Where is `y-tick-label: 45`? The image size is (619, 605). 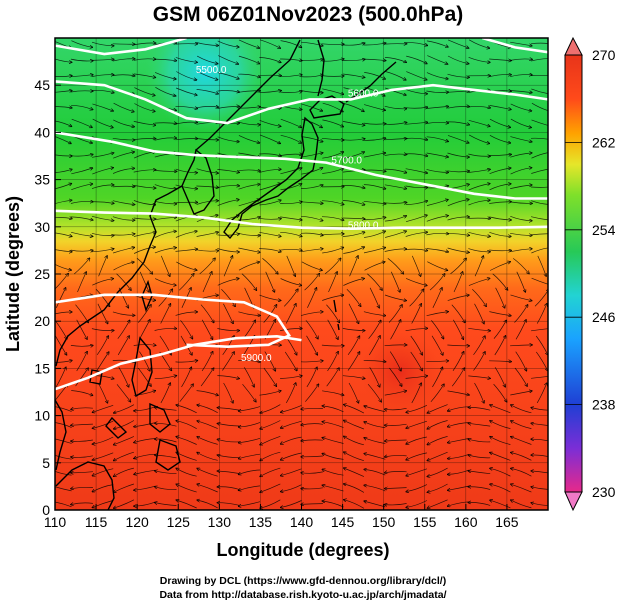 y-tick-label: 45 is located at coordinates (42, 85).